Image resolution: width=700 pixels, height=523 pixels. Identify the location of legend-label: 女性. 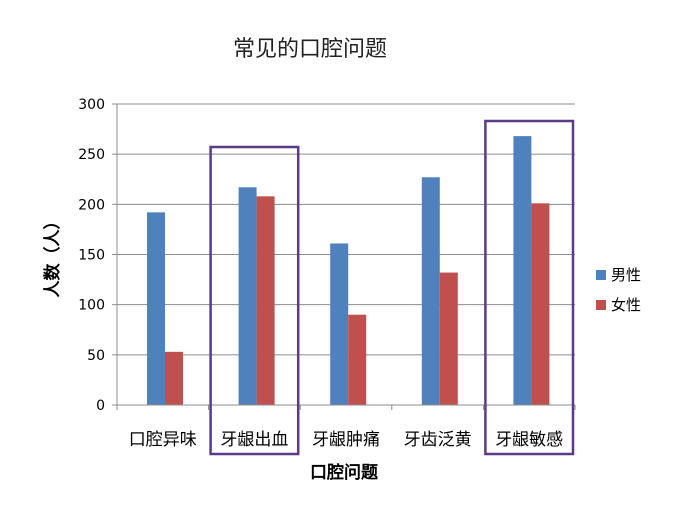
(626, 305).